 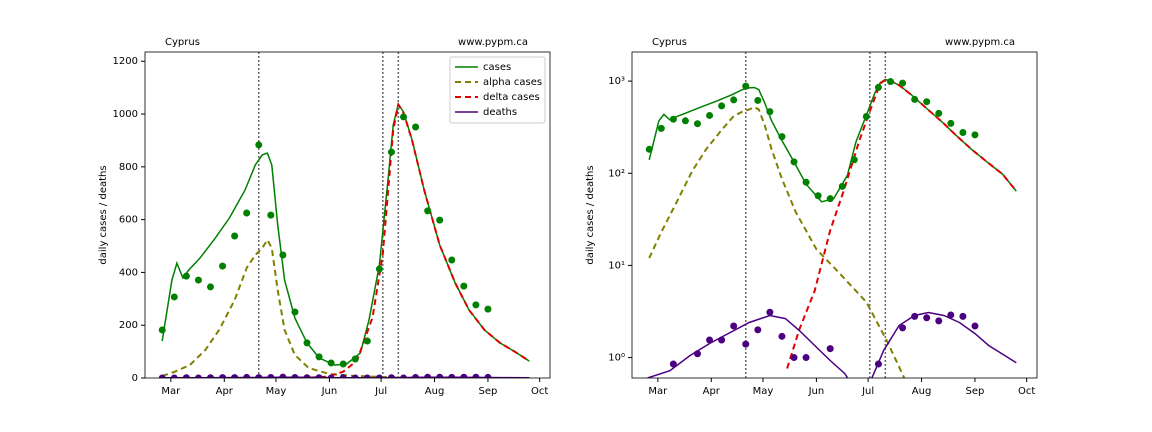 I want to click on y-tick-label: 800, so click(x=128, y=167).